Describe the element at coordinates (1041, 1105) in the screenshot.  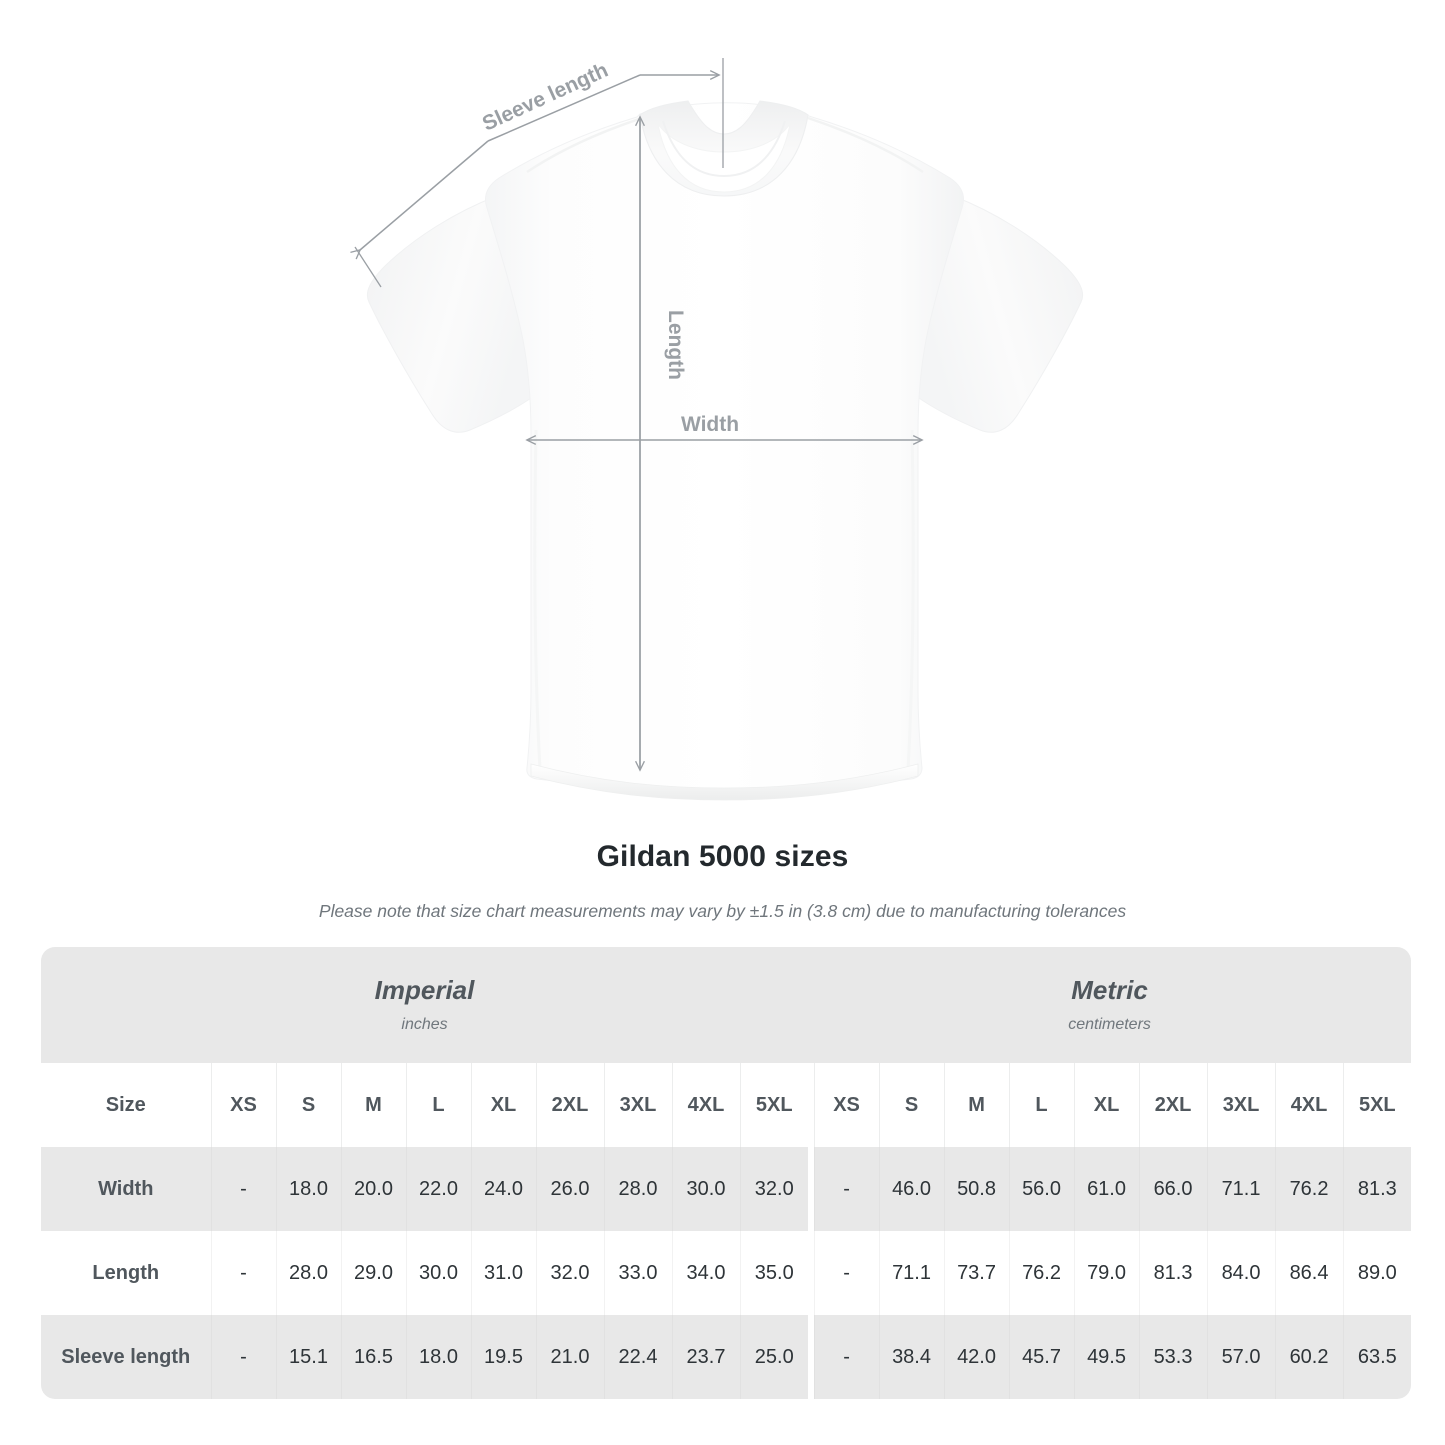
I see `size-col-l-metric: L` at that location.